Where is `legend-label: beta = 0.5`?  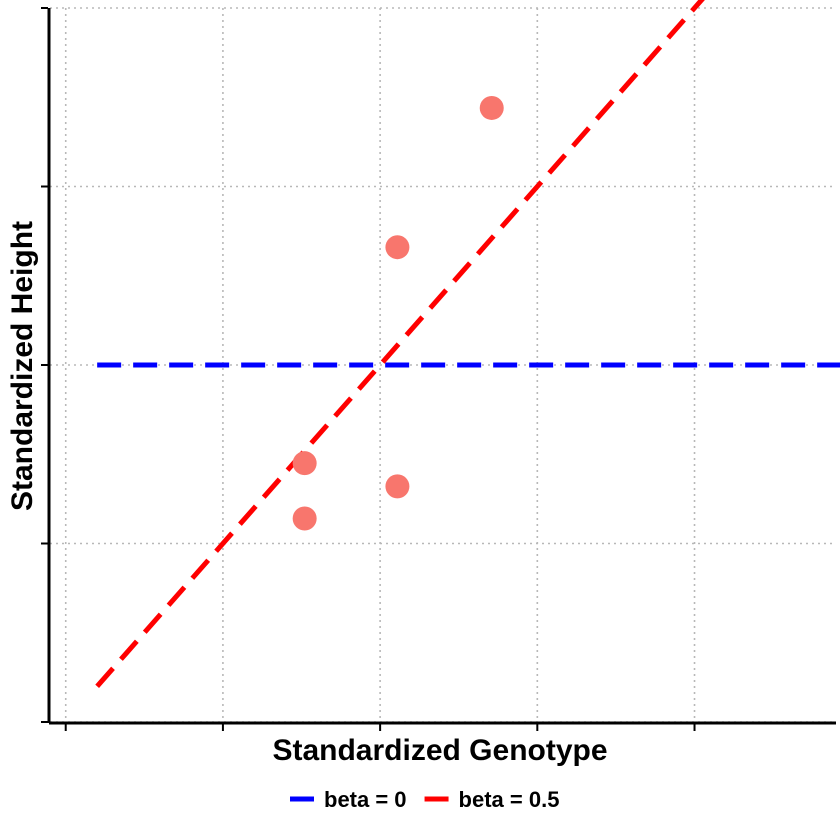
legend-label: beta = 0.5 is located at coordinates (509, 799).